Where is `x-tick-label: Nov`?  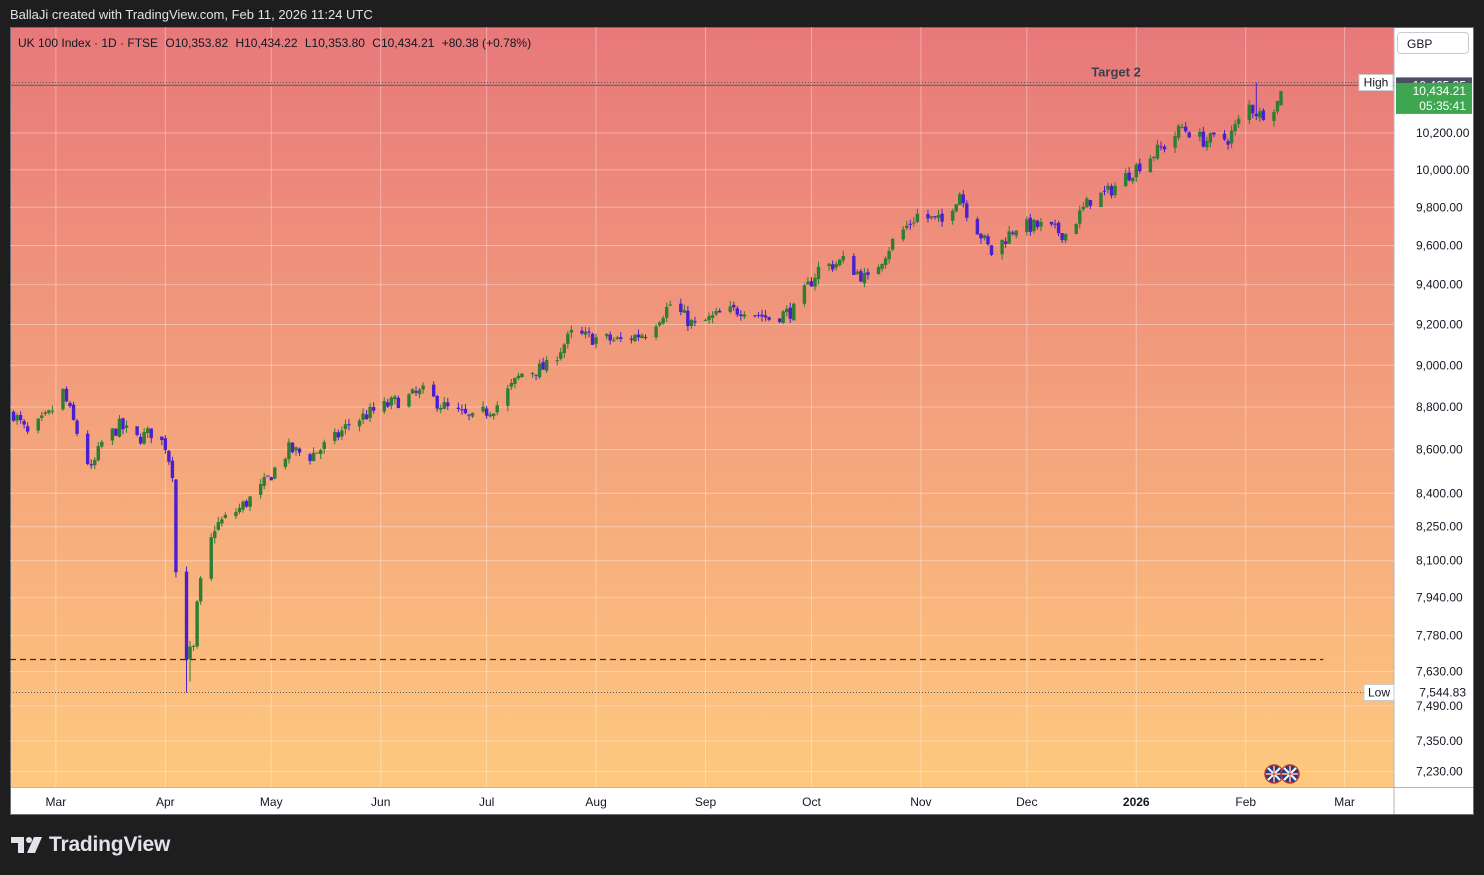 x-tick-label: Nov is located at coordinates (920, 802).